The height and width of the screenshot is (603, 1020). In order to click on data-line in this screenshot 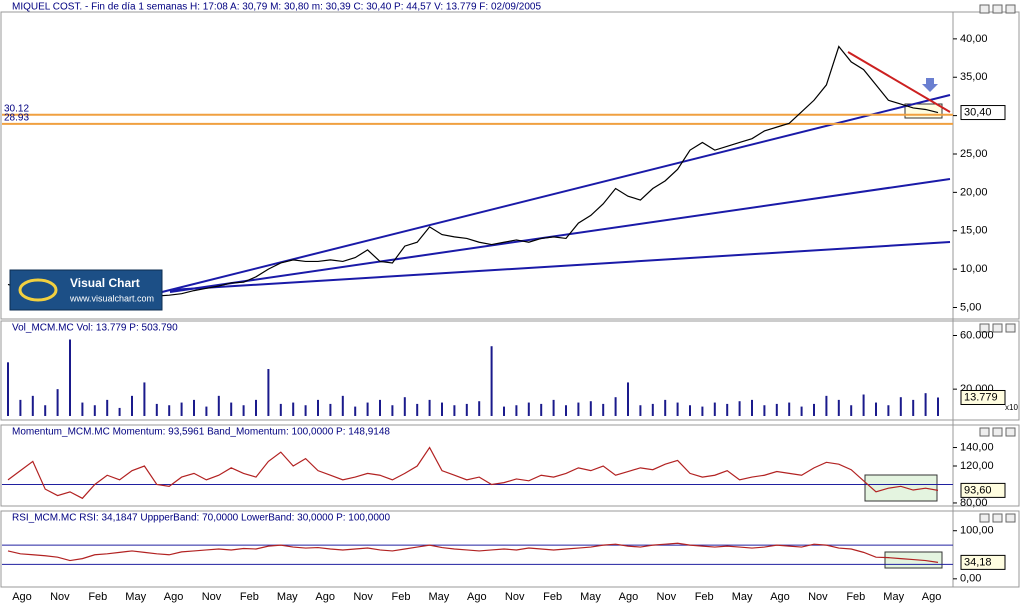, I will do `click(473, 552)`.